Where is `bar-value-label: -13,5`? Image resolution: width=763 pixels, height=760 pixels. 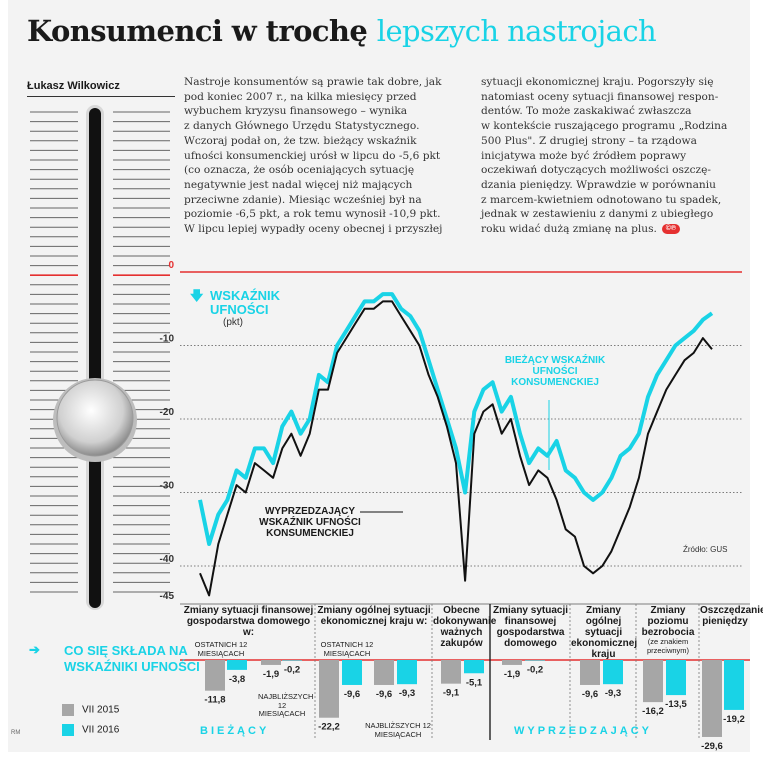
bar-value-label: -13,5 is located at coordinates (676, 704).